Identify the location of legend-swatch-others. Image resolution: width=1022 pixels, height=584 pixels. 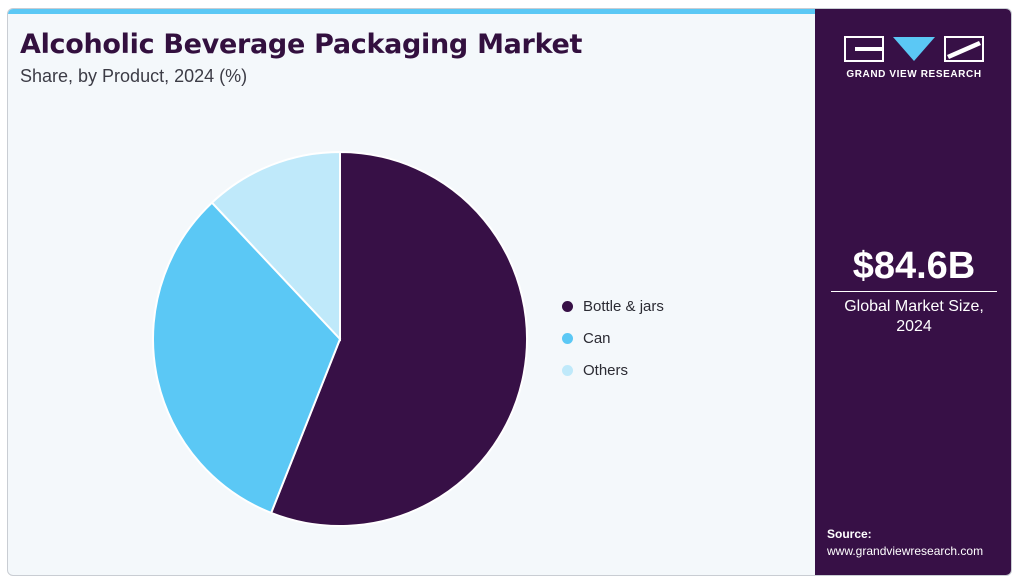
(567, 370).